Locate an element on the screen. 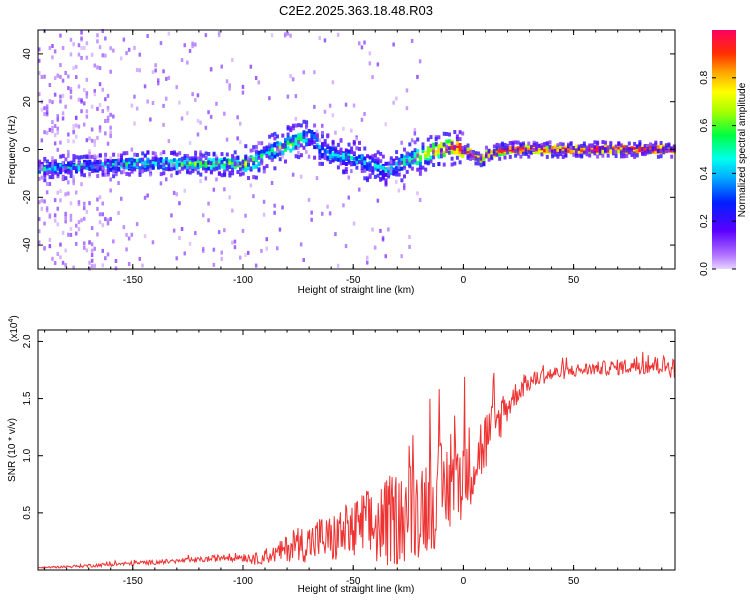 Image resolution: width=750 pixels, height=600 pixels. snr-x-label: Height of straight line (km) is located at coordinates (356, 589).